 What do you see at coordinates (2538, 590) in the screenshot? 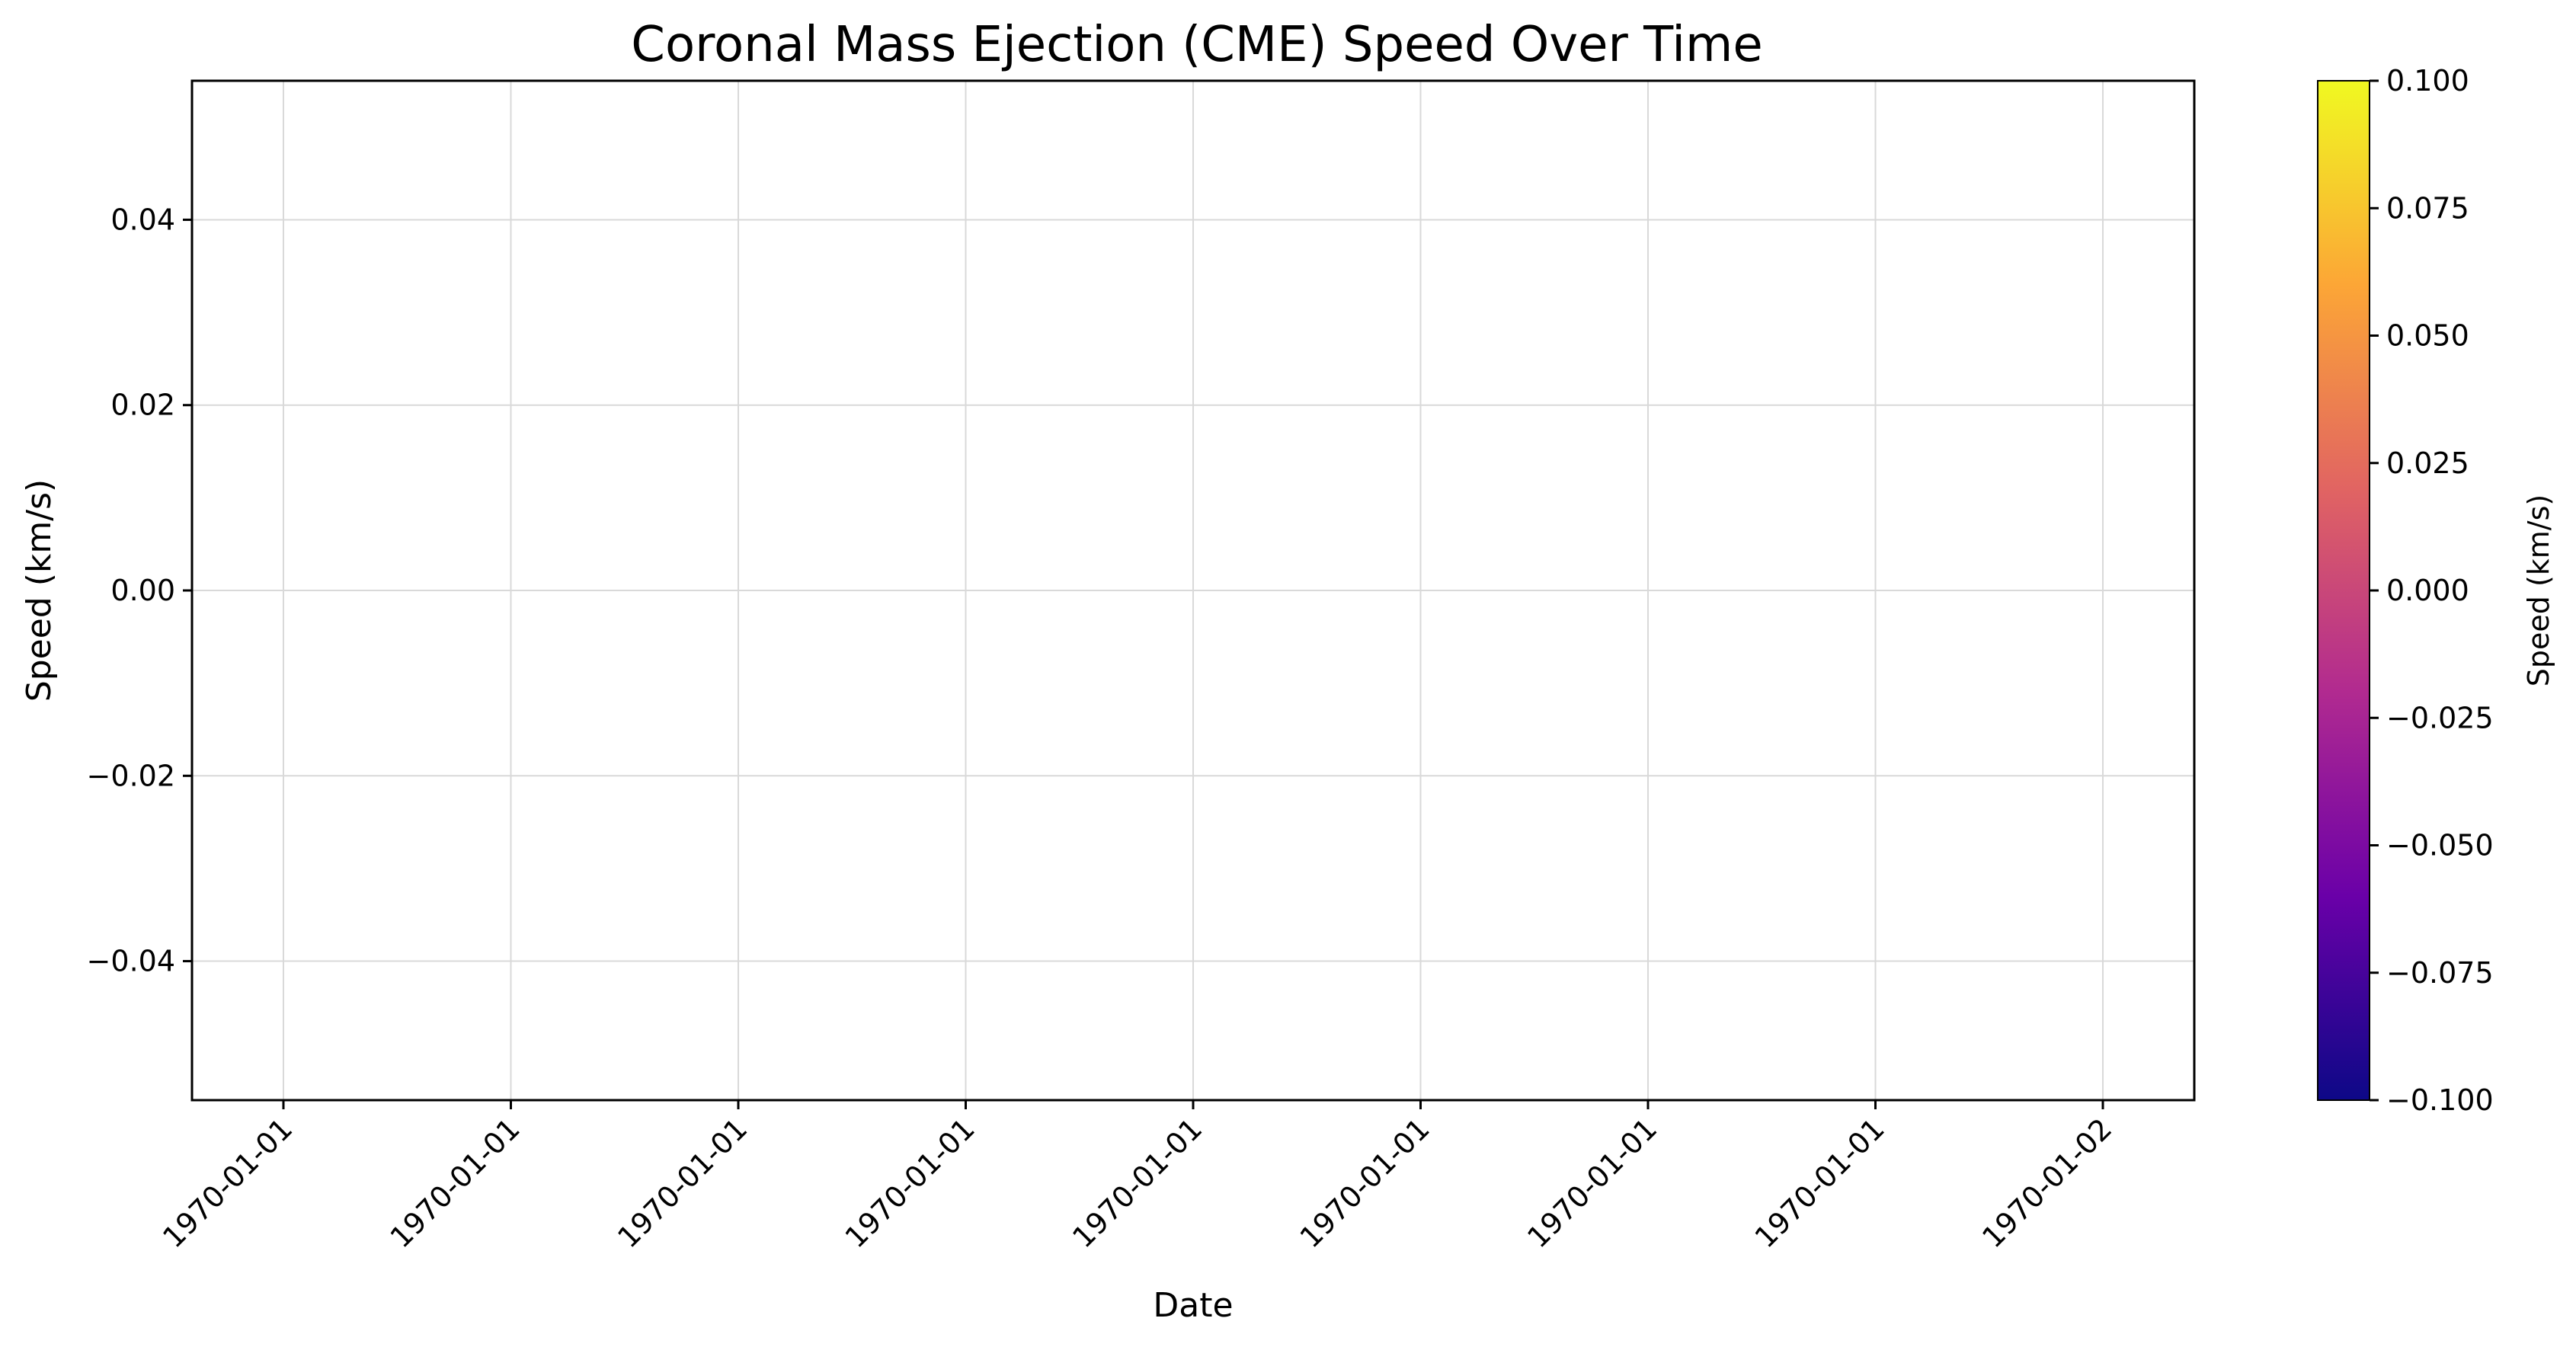
I see `colorbar-label: Speed (km/s)` at bounding box center [2538, 590].